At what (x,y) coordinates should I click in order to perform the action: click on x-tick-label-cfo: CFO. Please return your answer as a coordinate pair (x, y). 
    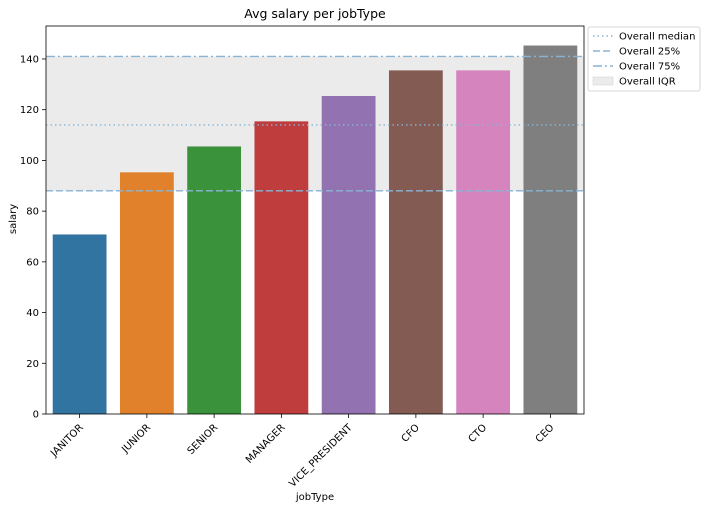
    Looking at the image, I should click on (411, 433).